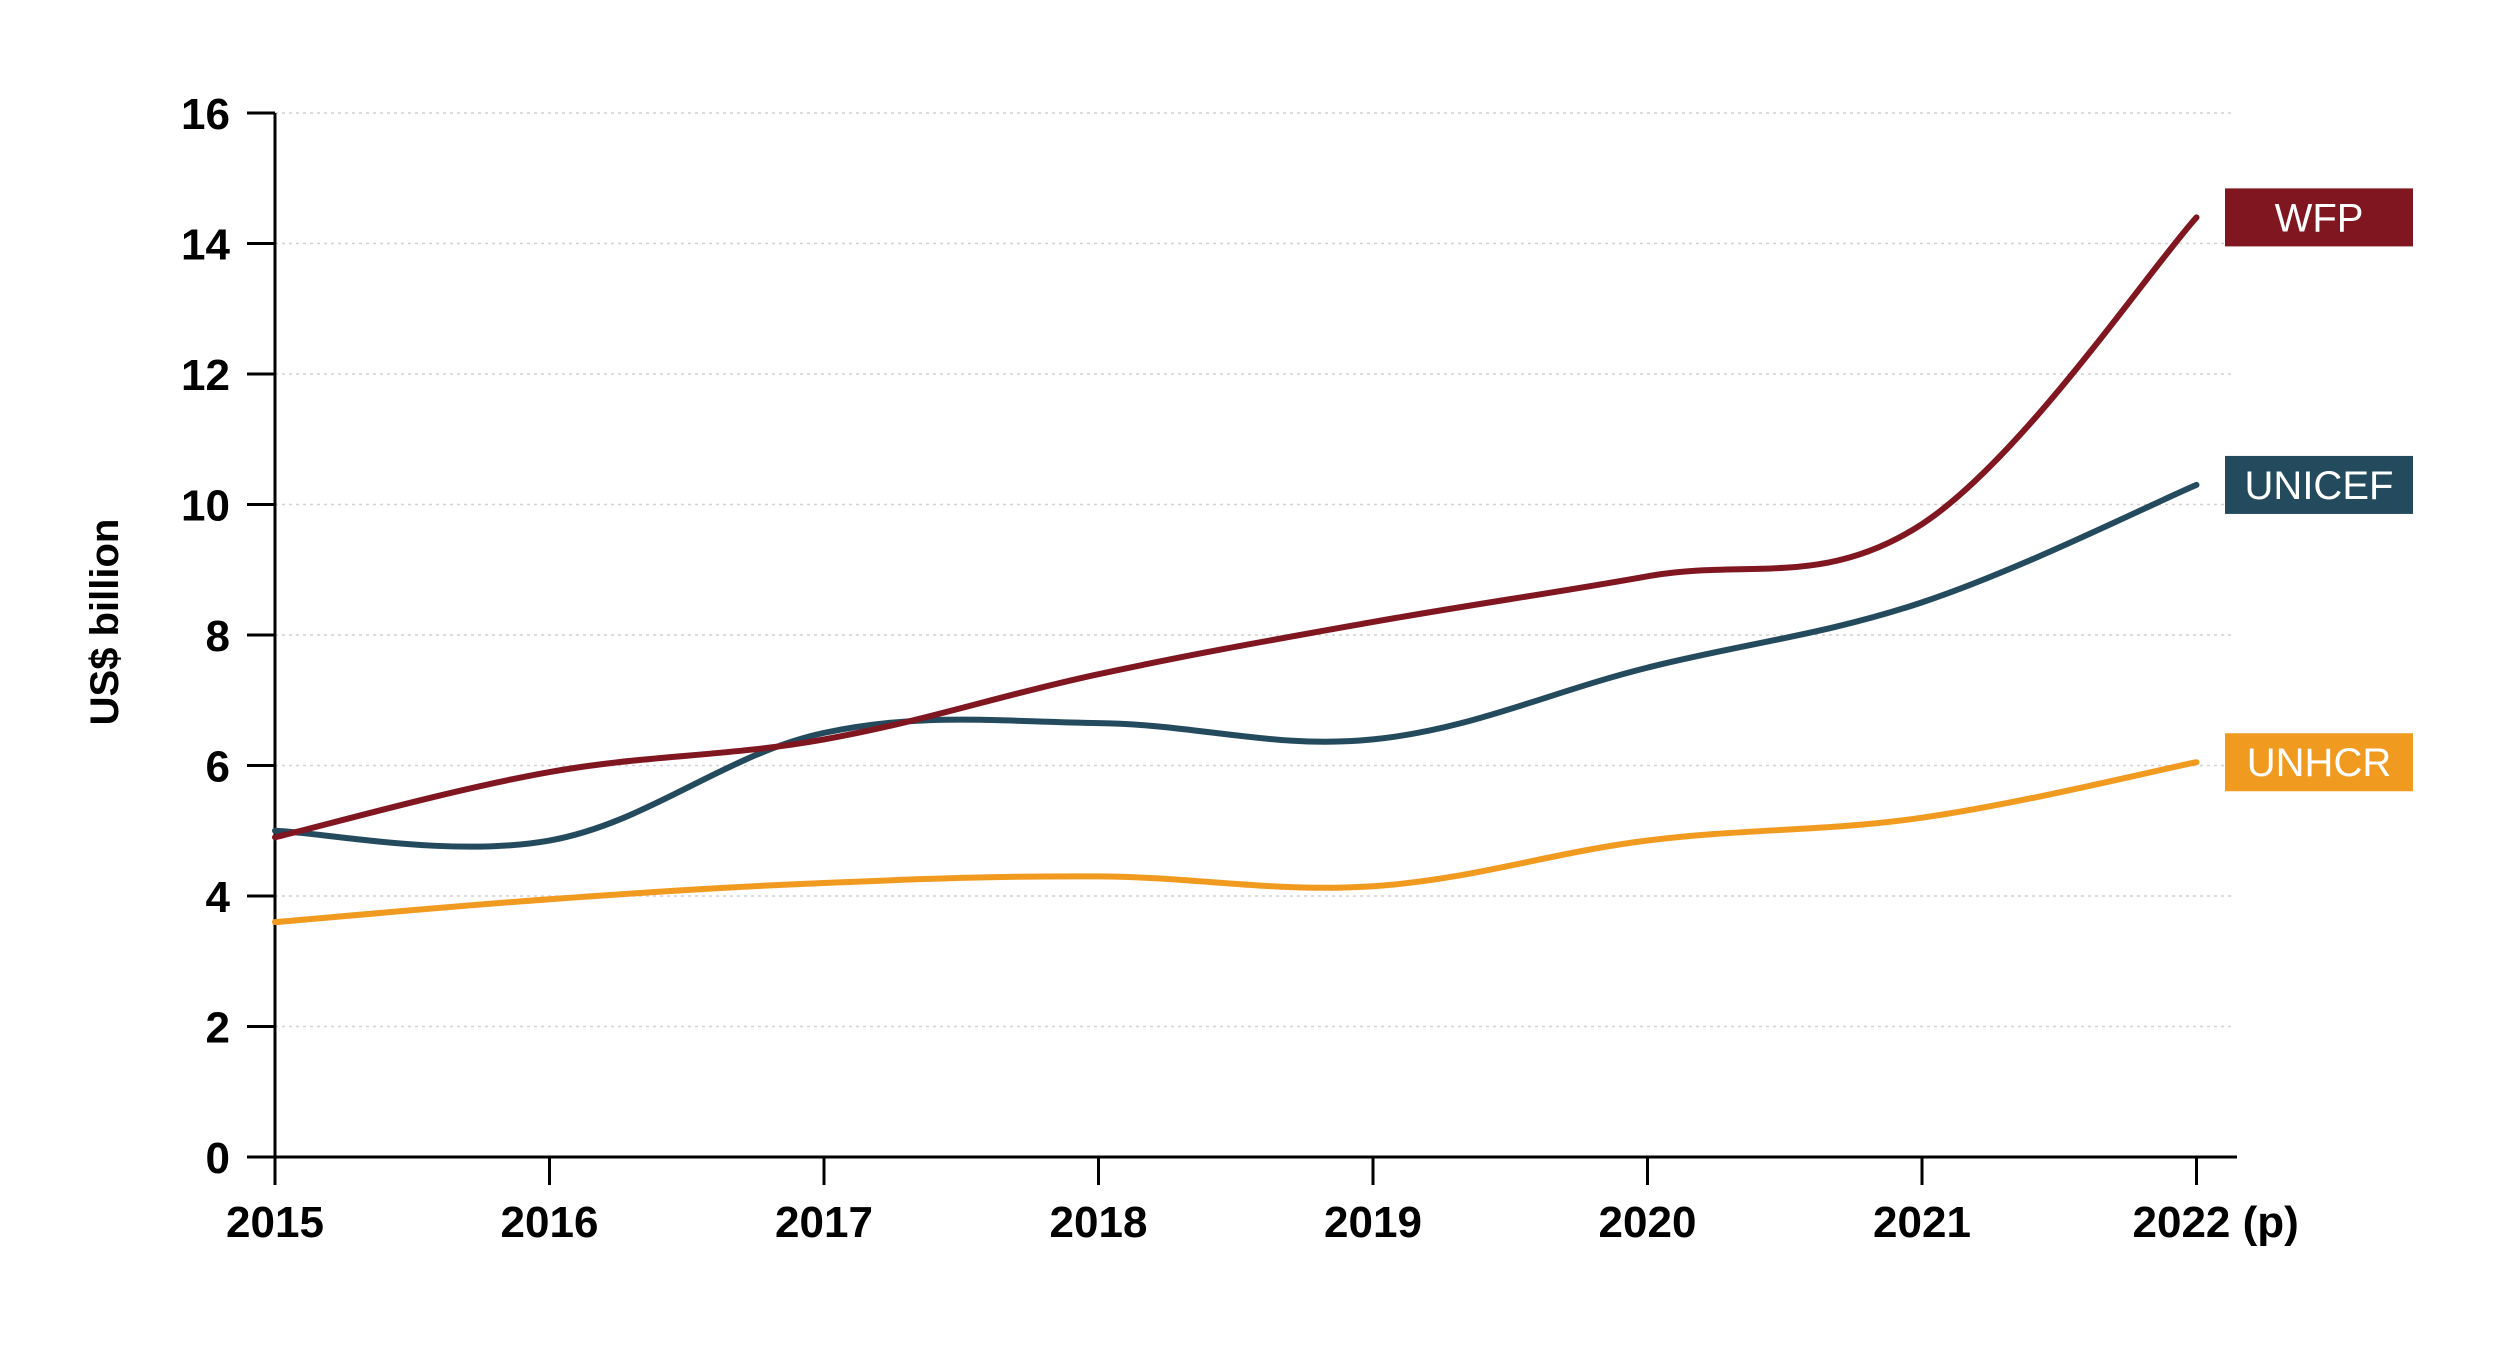 The image size is (2500, 1355). I want to click on series-label-wfp: WFP, so click(2319, 217).